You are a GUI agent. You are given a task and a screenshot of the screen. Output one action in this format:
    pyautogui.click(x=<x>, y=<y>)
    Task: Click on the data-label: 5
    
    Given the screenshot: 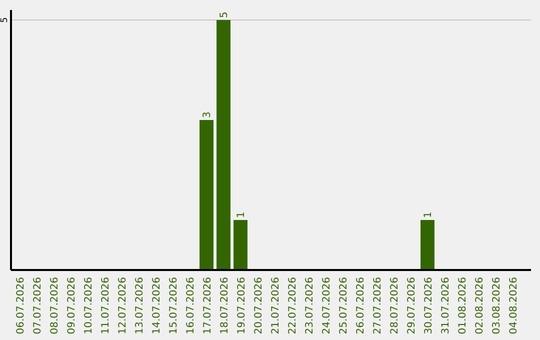 What is the action you would take?
    pyautogui.click(x=224, y=15)
    